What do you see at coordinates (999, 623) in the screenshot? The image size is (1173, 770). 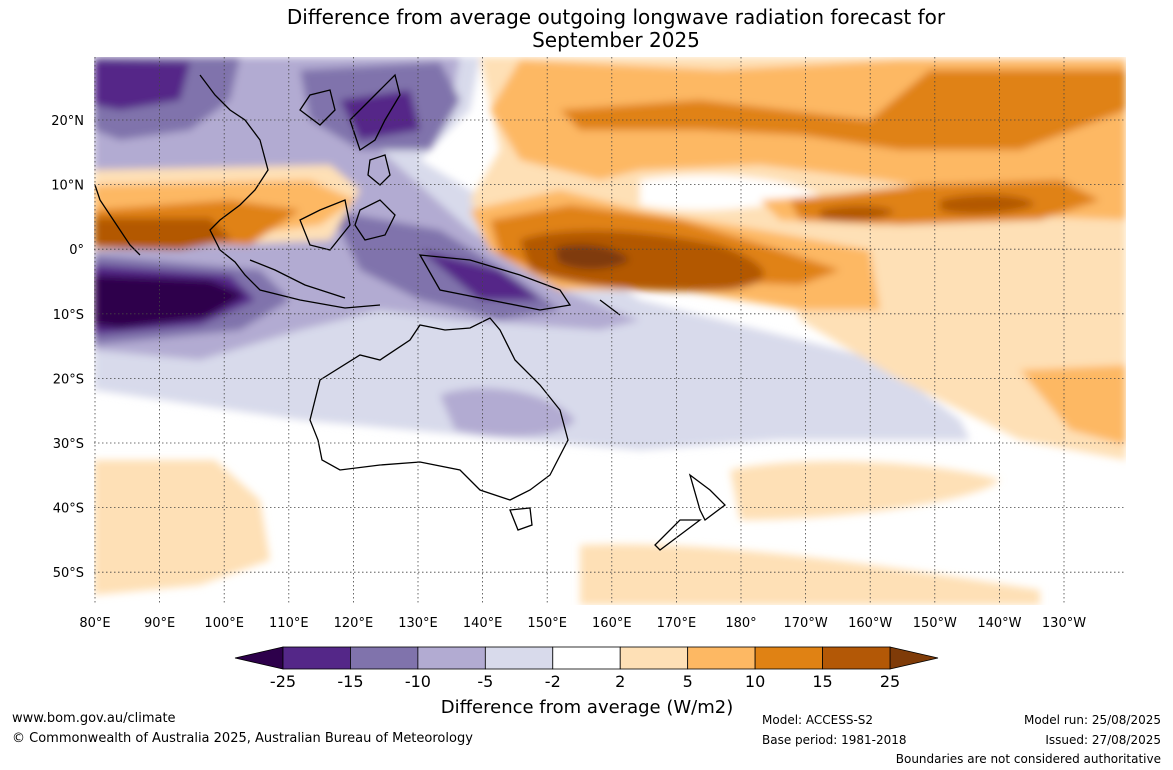 I see `longitude-label: 140°W` at bounding box center [999, 623].